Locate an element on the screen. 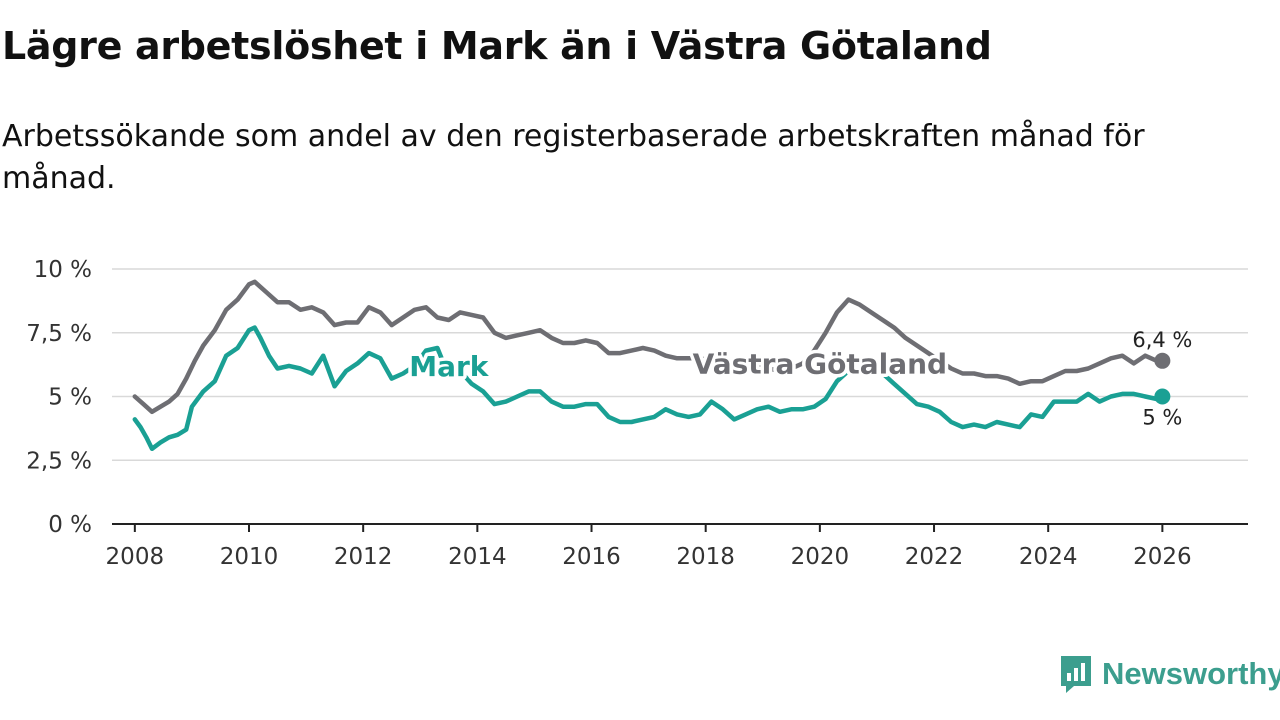  x-tick-label: 2012 is located at coordinates (363, 557).